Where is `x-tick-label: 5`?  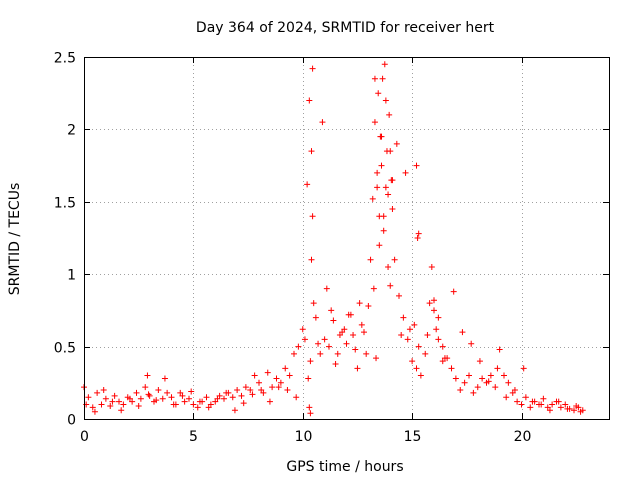 x-tick-label: 5 is located at coordinates (193, 437).